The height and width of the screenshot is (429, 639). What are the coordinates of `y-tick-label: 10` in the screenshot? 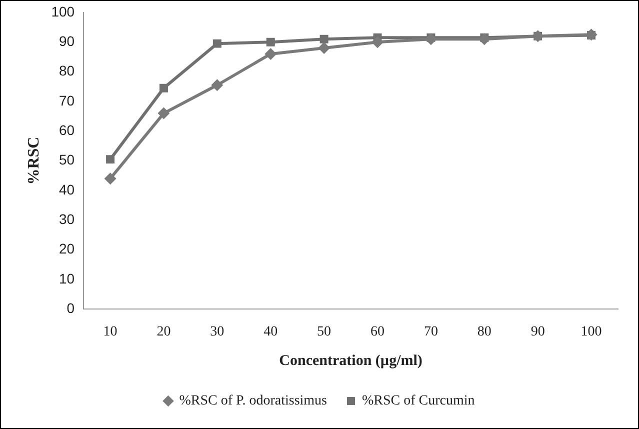 It's located at (66, 278).